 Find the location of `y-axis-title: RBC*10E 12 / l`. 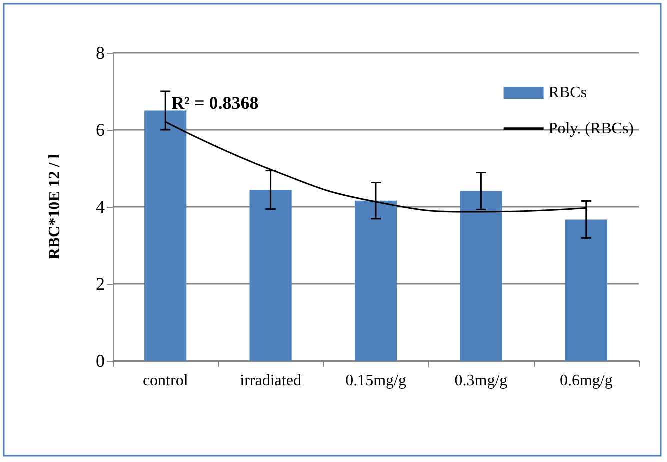

y-axis-title: RBC*10E 12 / l is located at coordinates (55, 207).